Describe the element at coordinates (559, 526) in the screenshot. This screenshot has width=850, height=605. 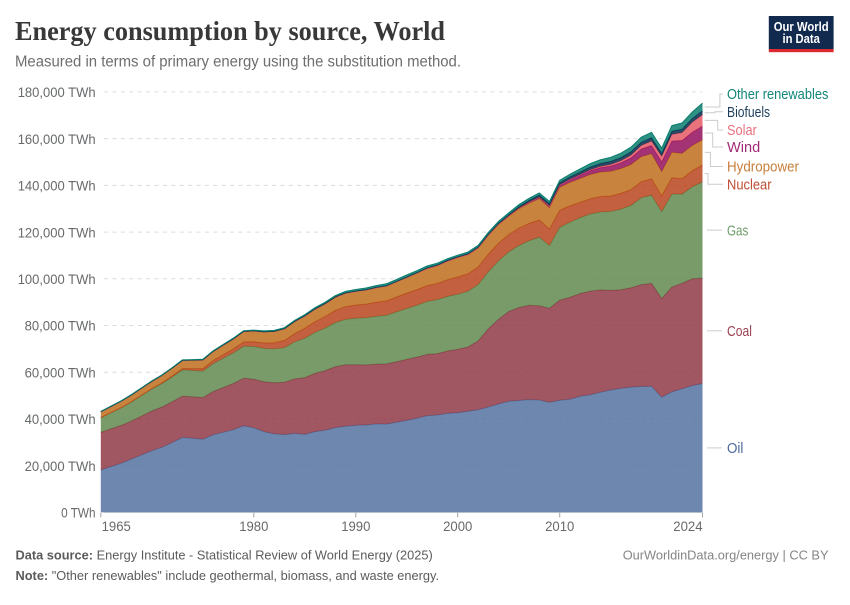
I see `svg-text: 2010` at that location.